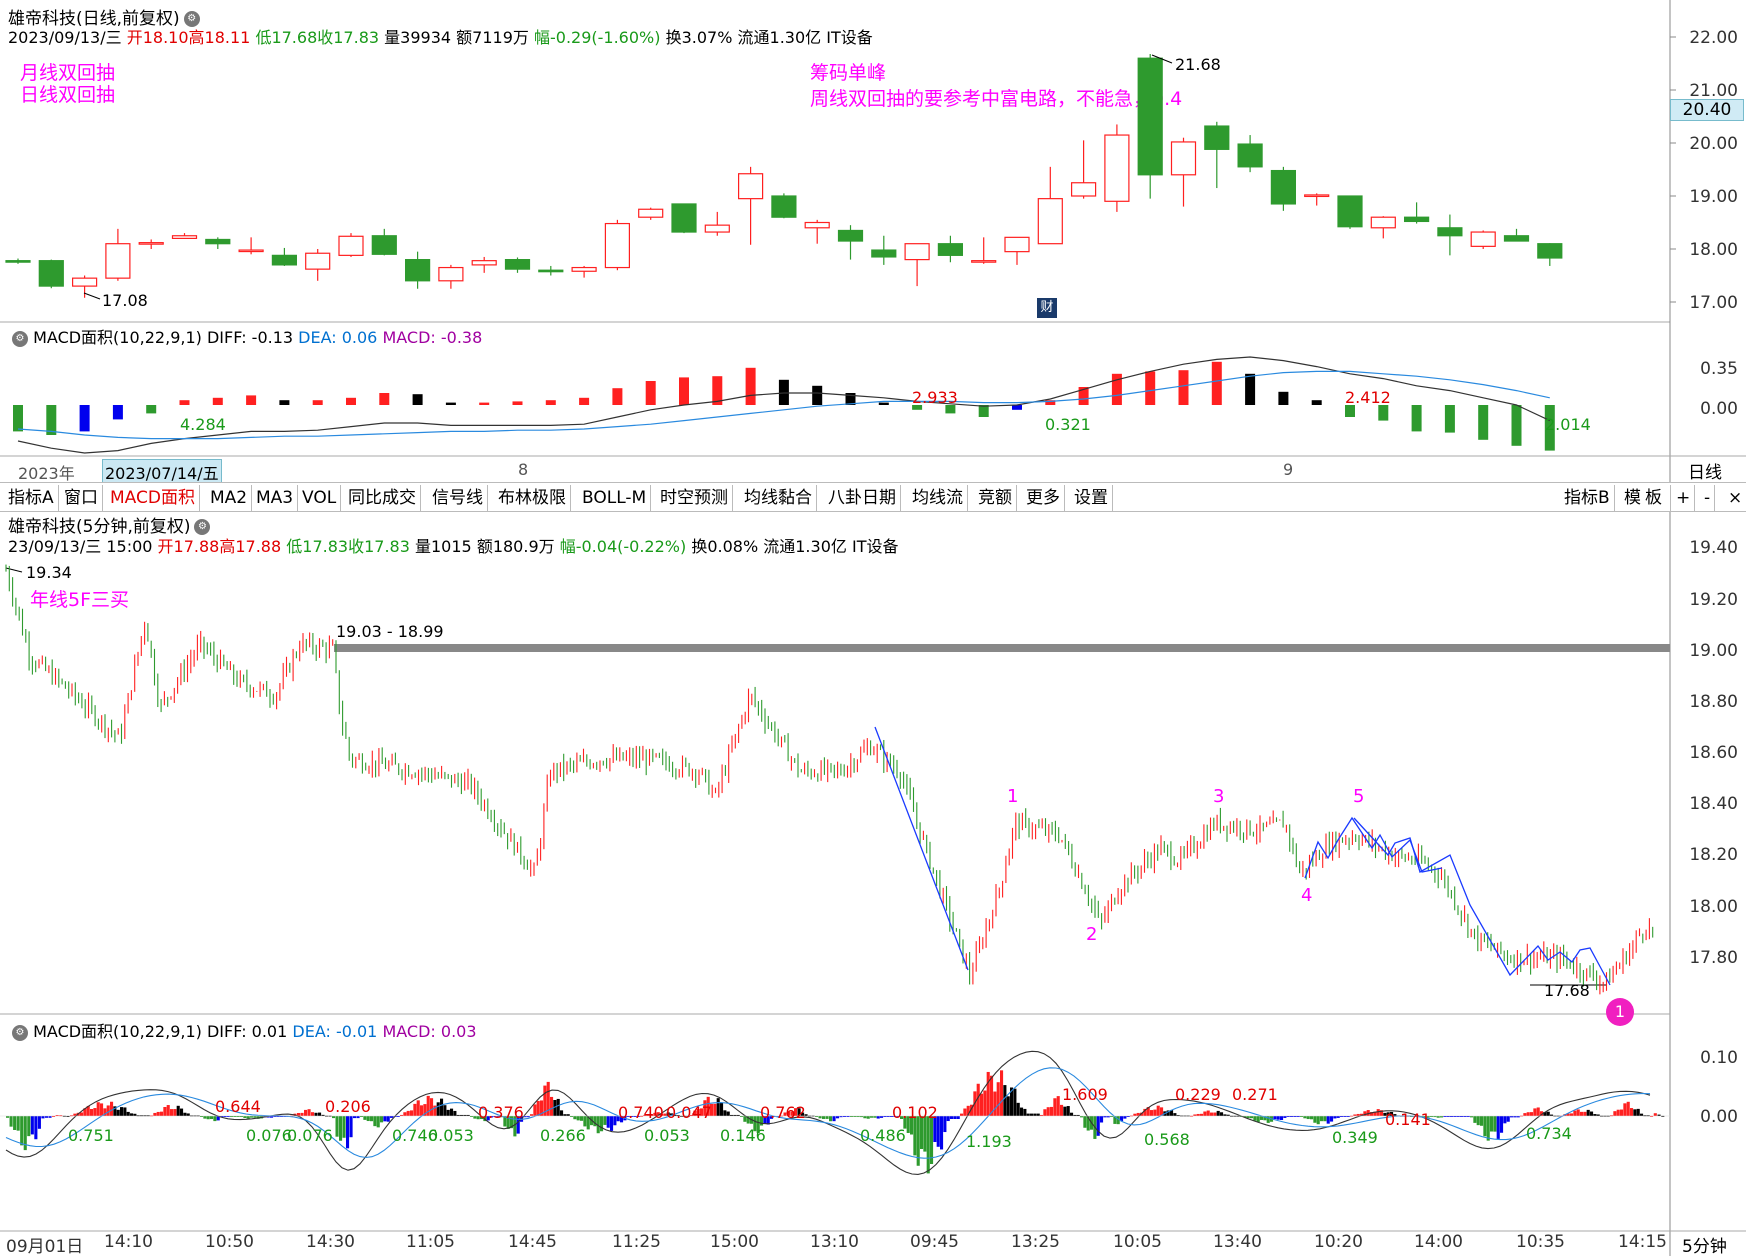  Describe the element at coordinates (1047, 308) in the screenshot. I see `finance-icon: 财` at that location.